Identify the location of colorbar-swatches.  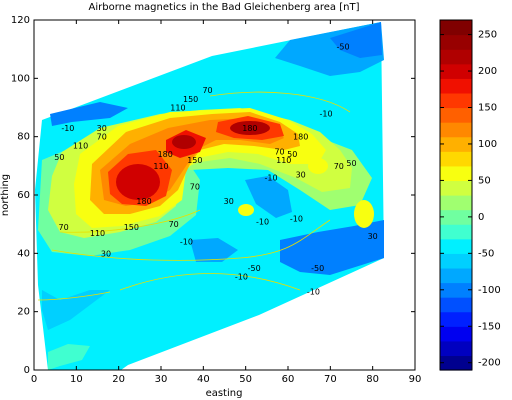
(456, 195).